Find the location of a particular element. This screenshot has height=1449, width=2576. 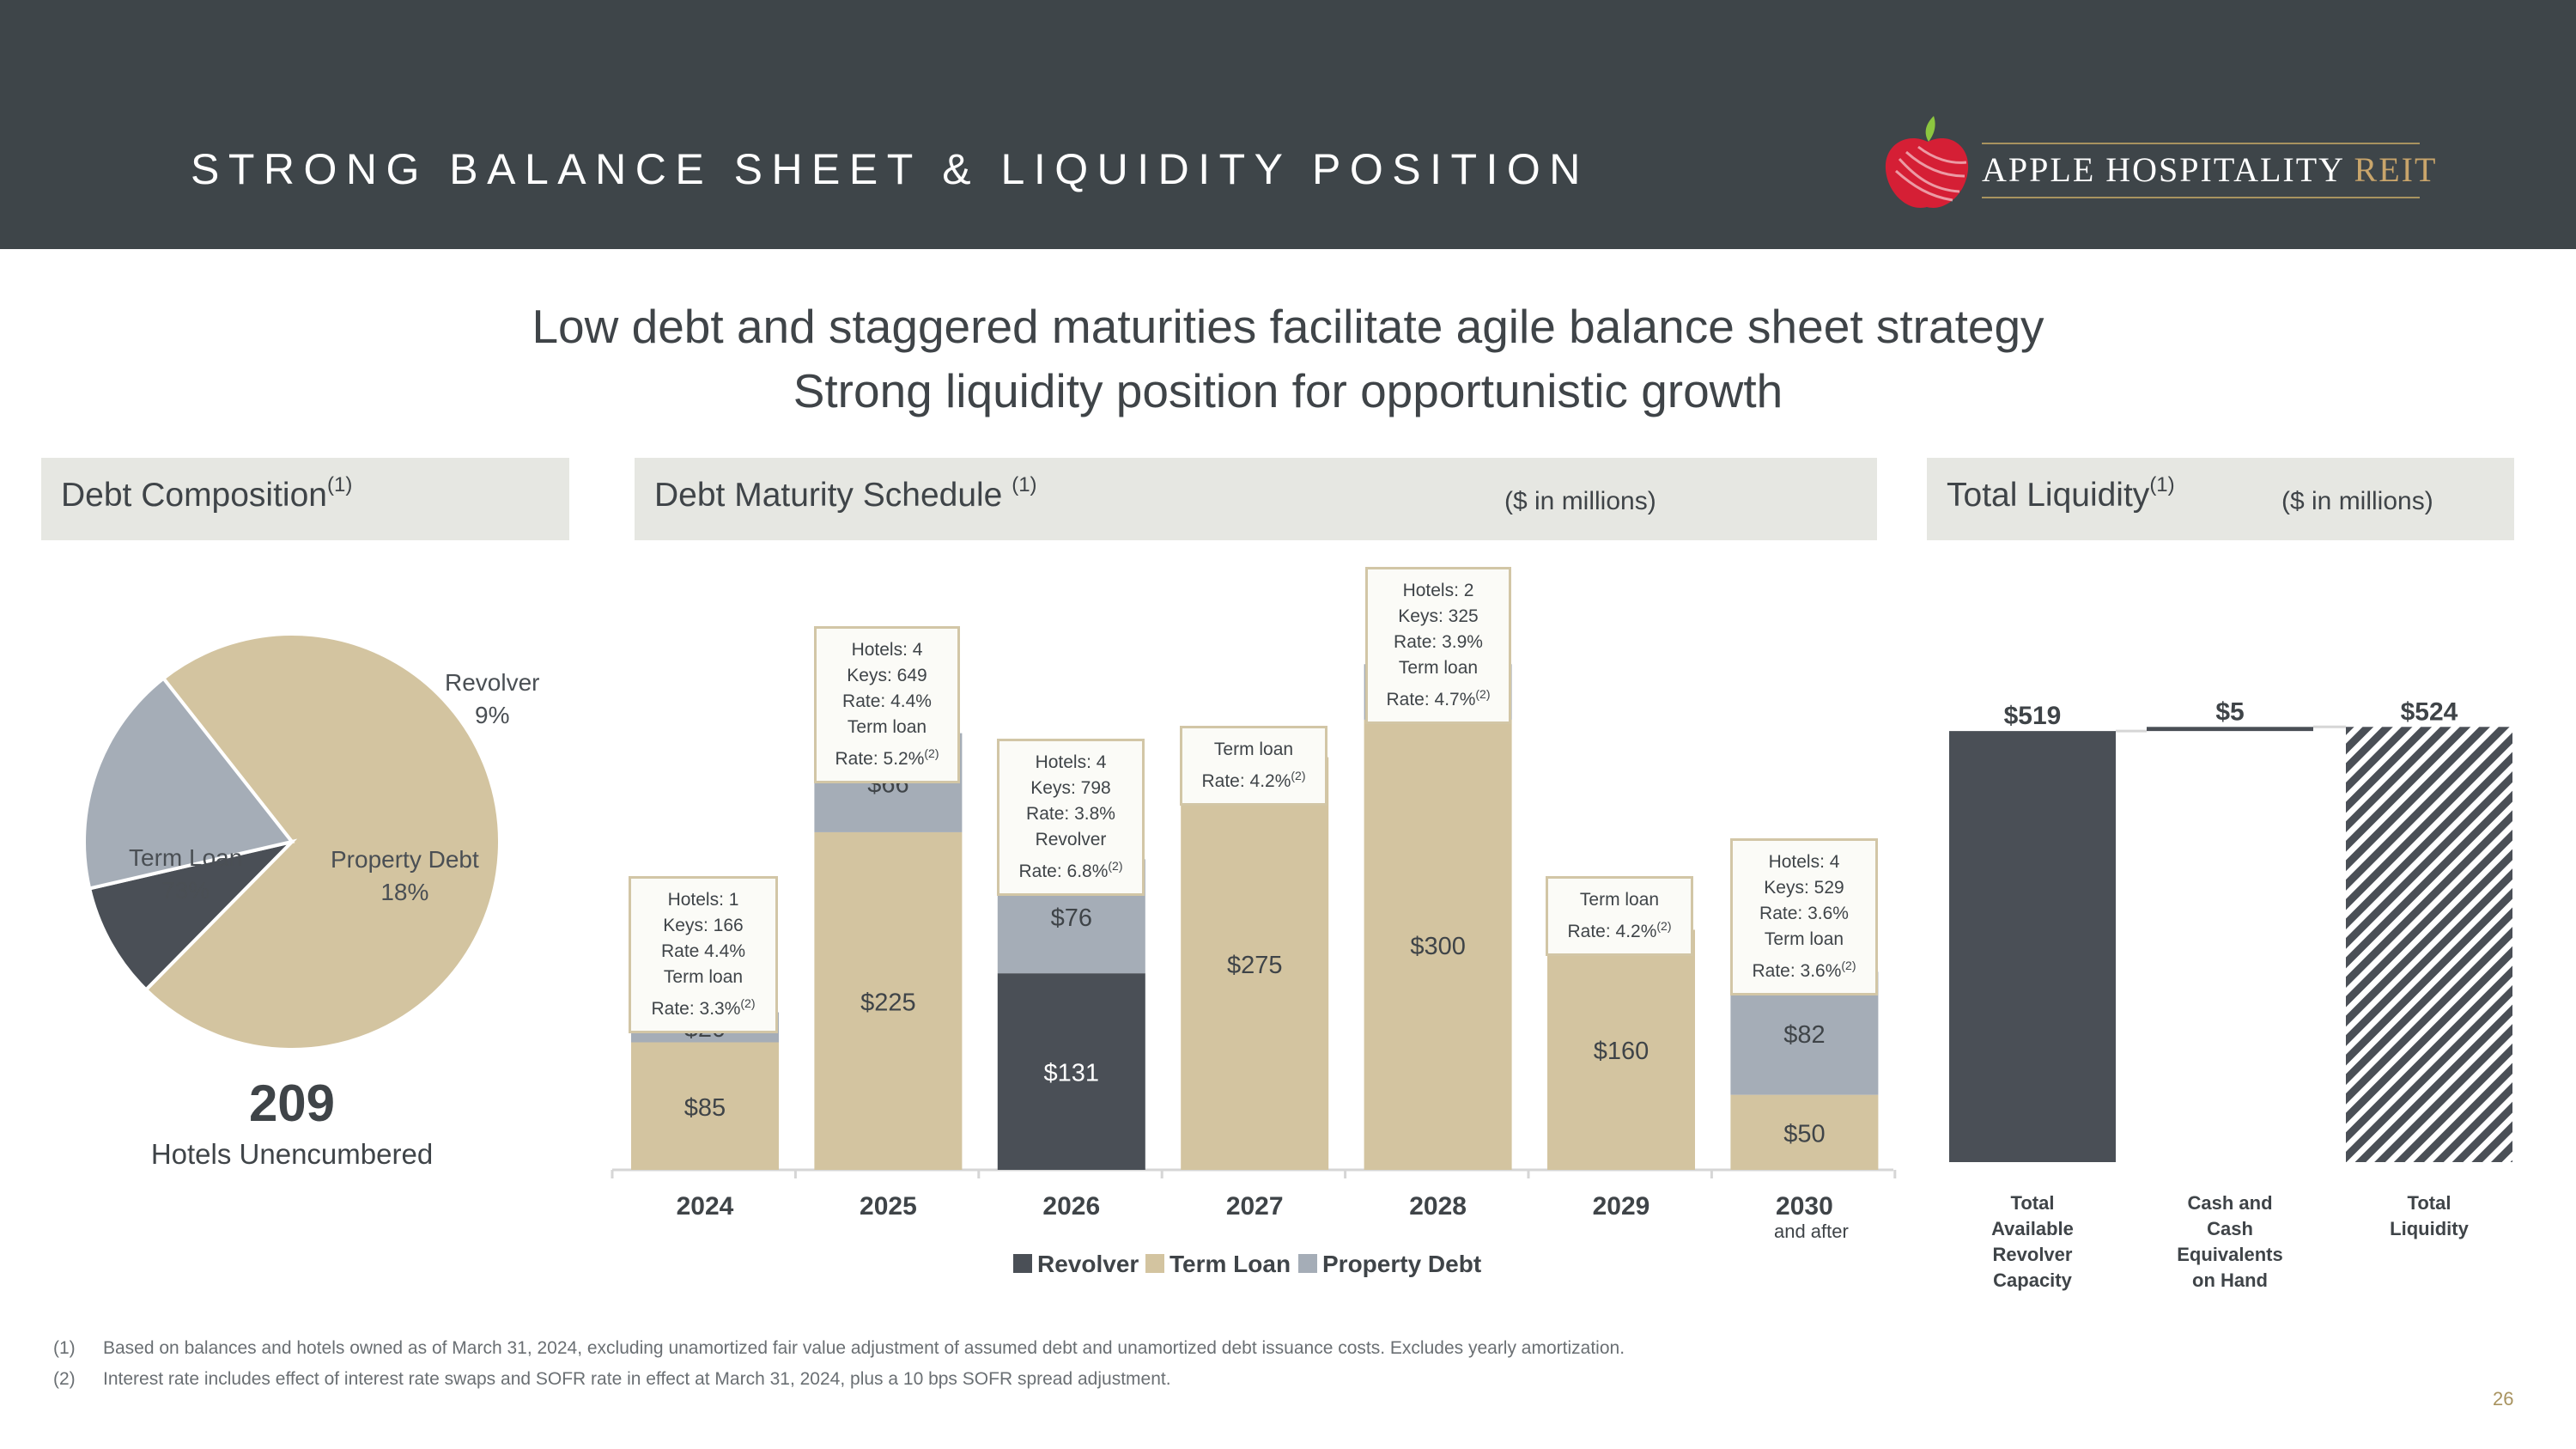

bar-value-label: $85 is located at coordinates (705, 1108).